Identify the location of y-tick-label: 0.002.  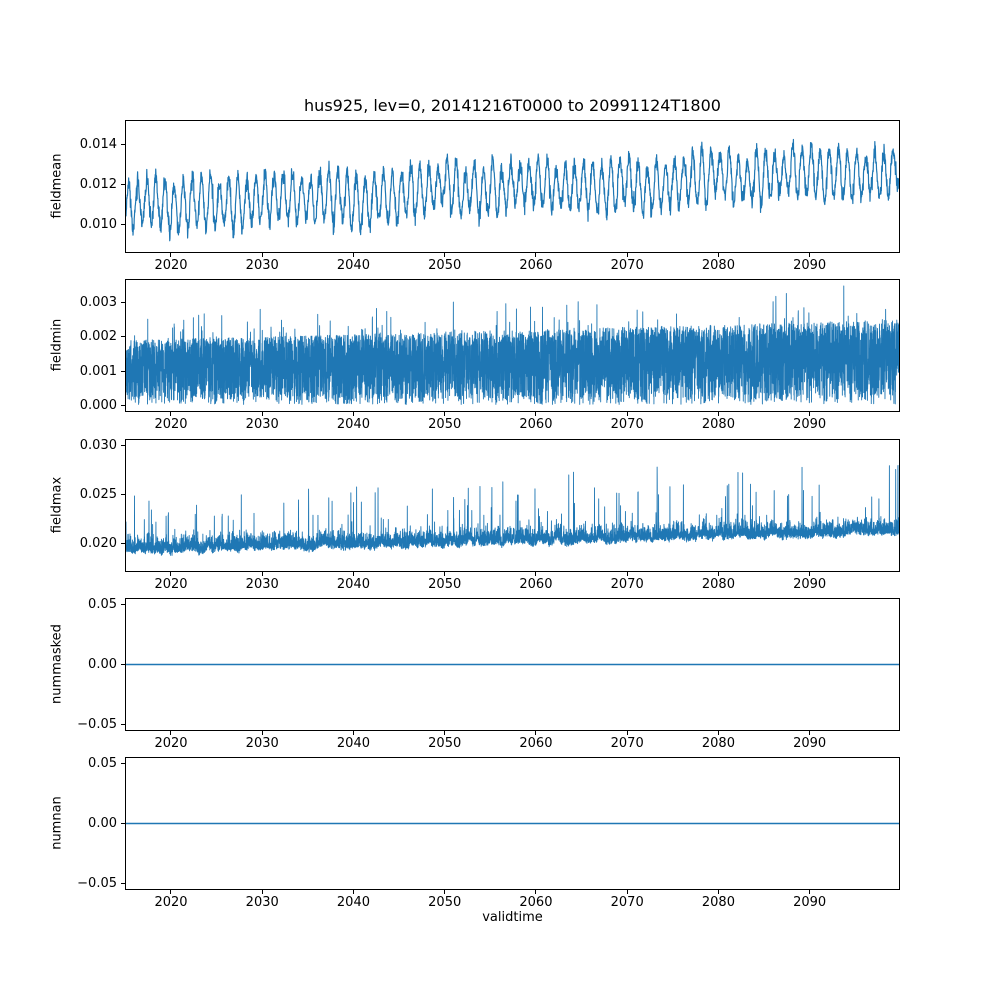
(98, 337).